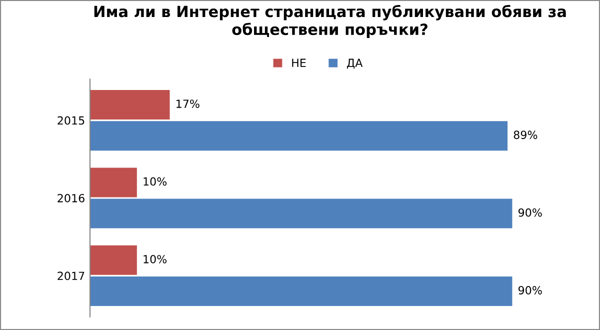  I want to click on data-label: 89%, so click(526, 135).